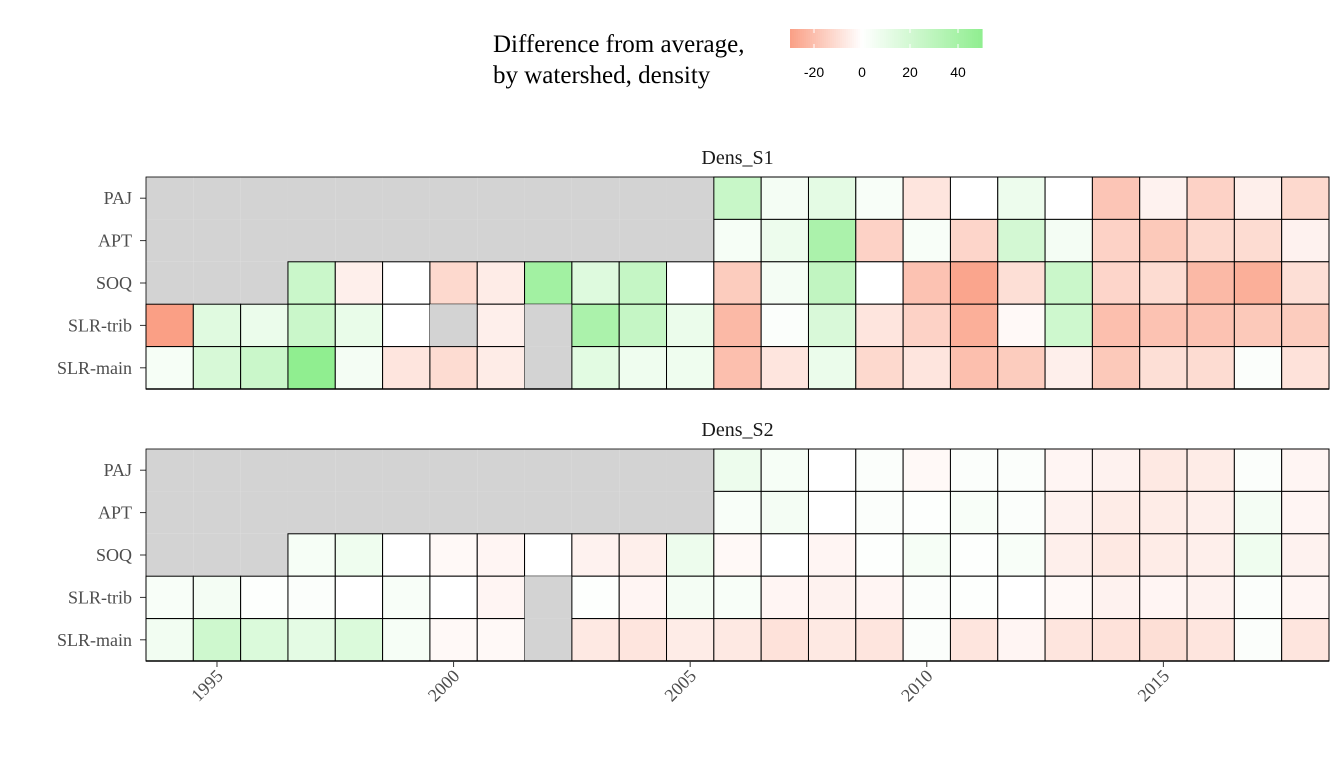 Image resolution: width=1344 pixels, height=768 pixels. Describe the element at coordinates (737, 158) in the screenshot. I see `facet-title: Dens_S1` at that location.